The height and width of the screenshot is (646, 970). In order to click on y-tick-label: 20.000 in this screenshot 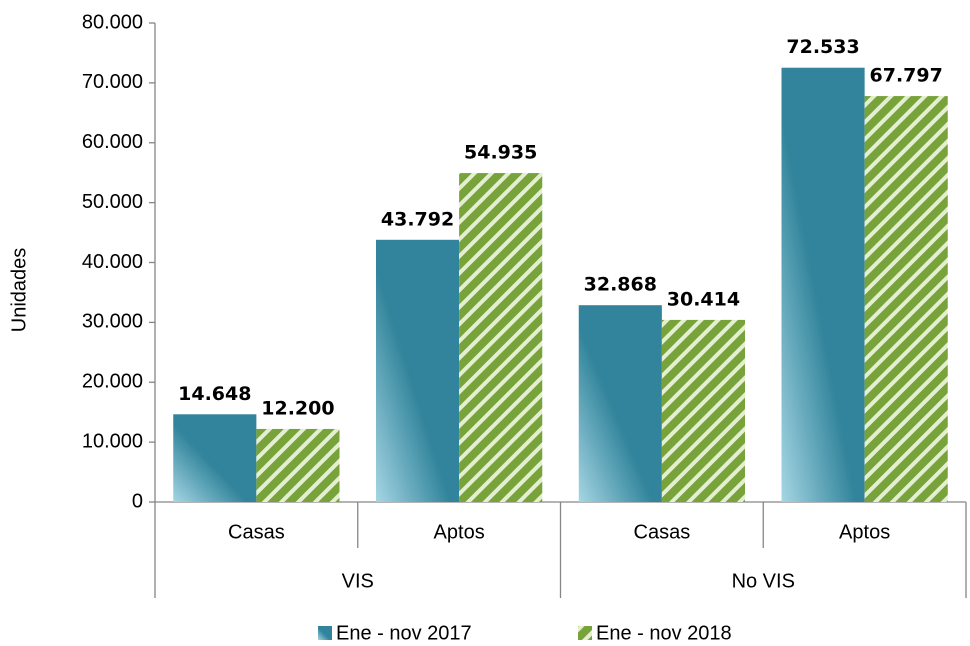, I will do `click(112, 382)`.